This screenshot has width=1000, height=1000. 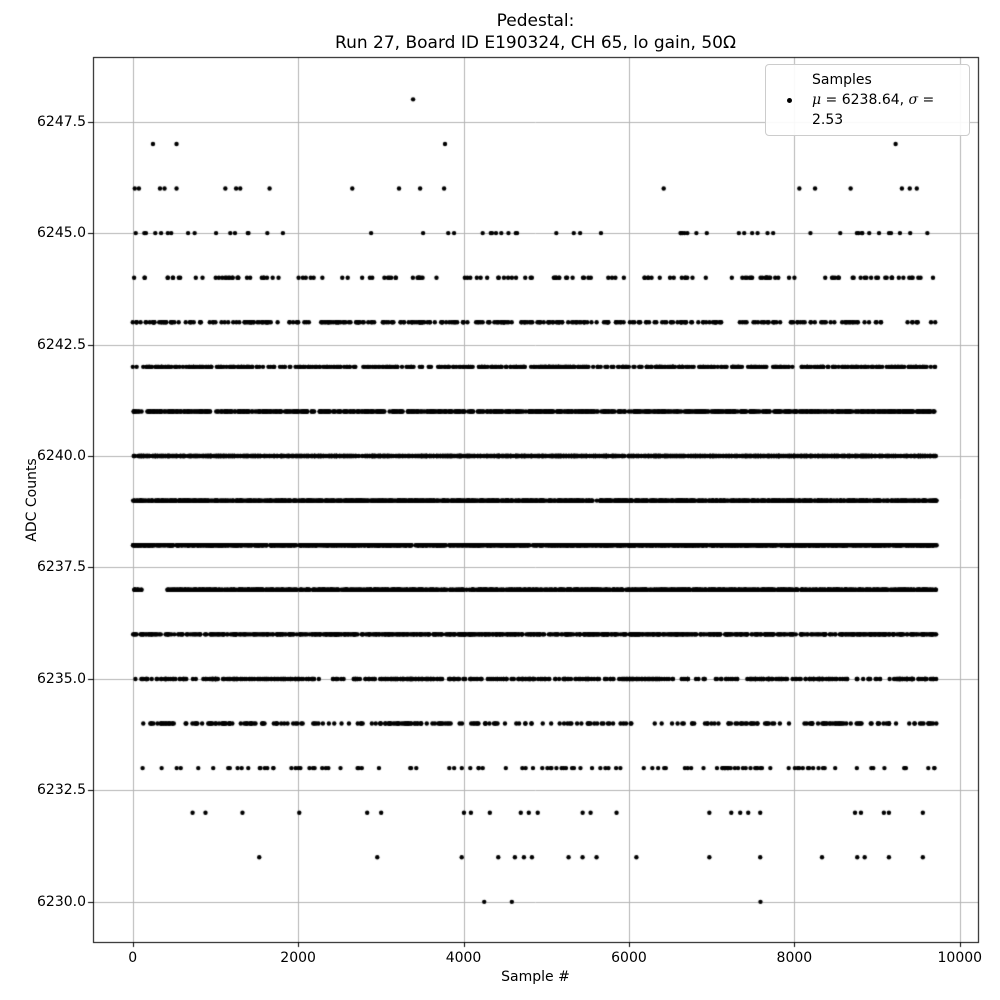 I want to click on legend-mu-value: = 6238.64,, so click(x=865, y=100).